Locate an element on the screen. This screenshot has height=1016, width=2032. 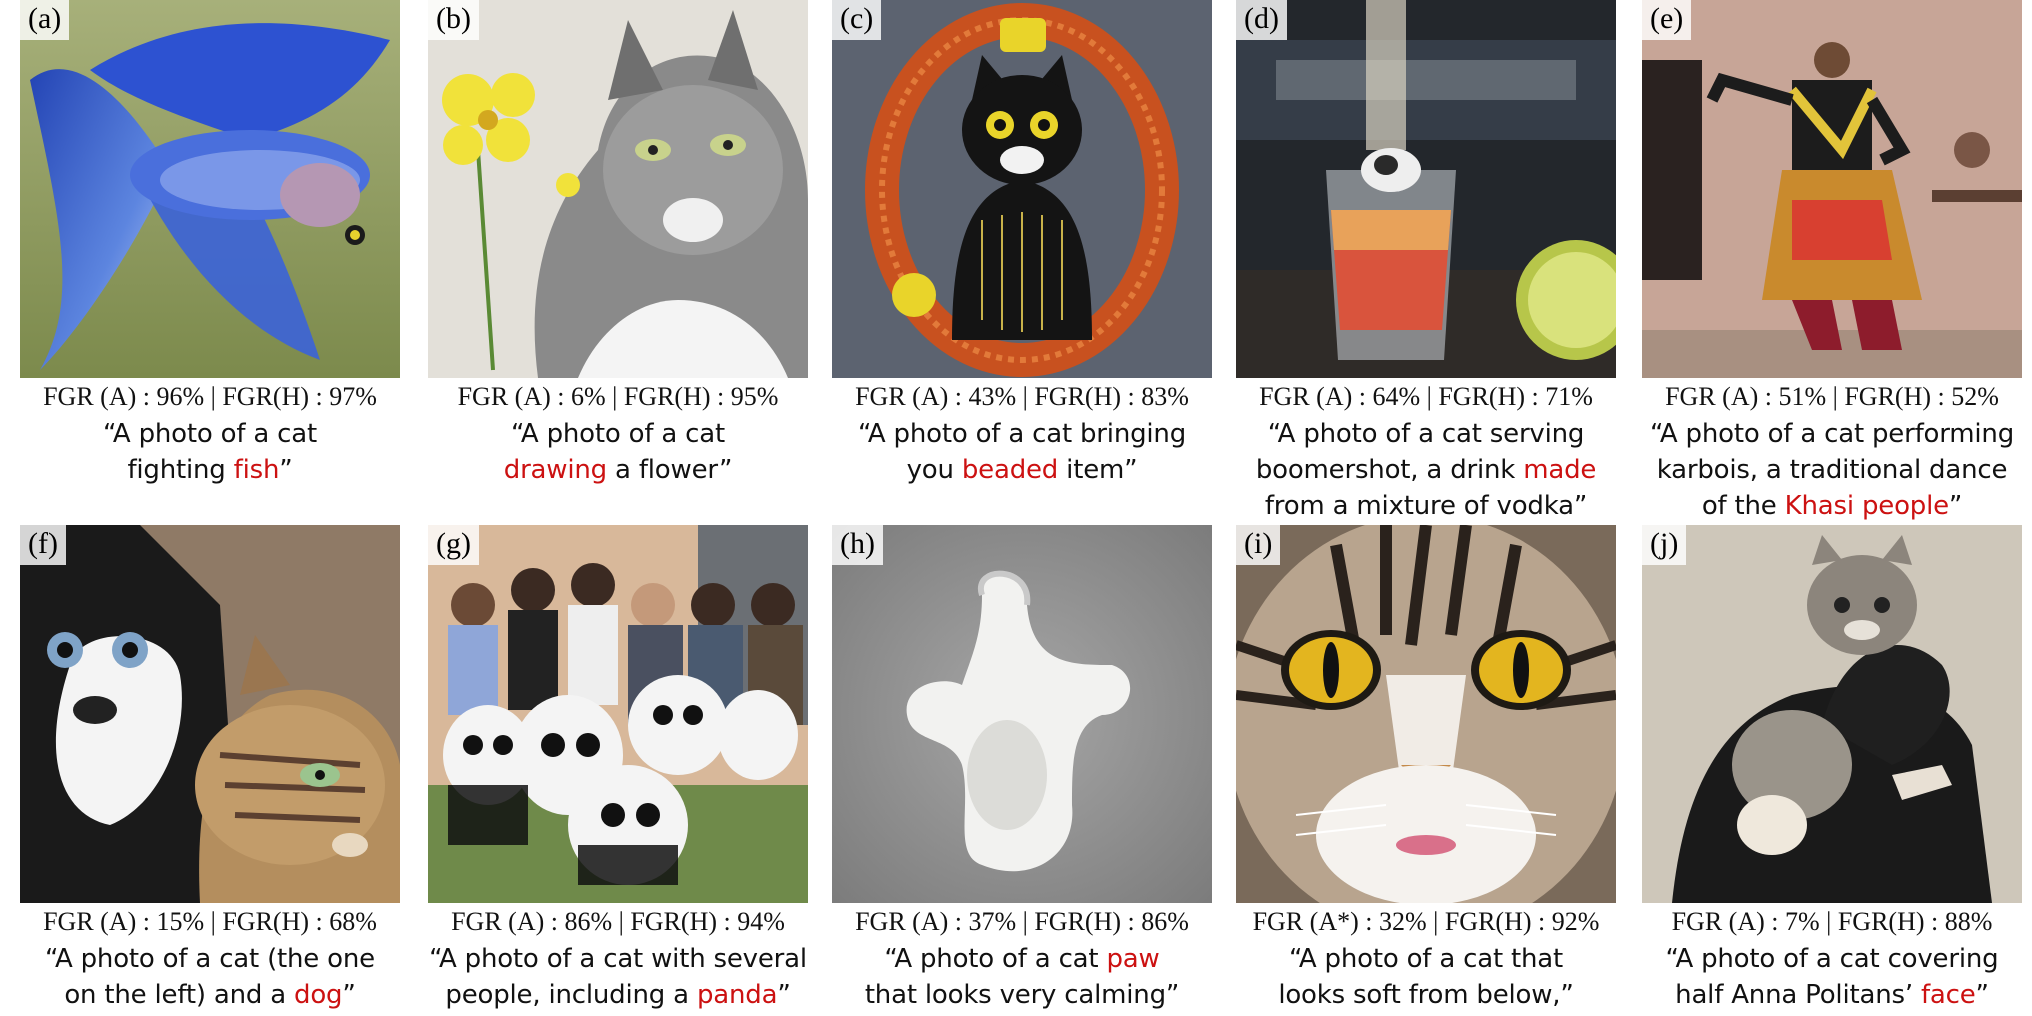
prompt-caption: “A photo of a cat fighting fish” is located at coordinates (210, 452).